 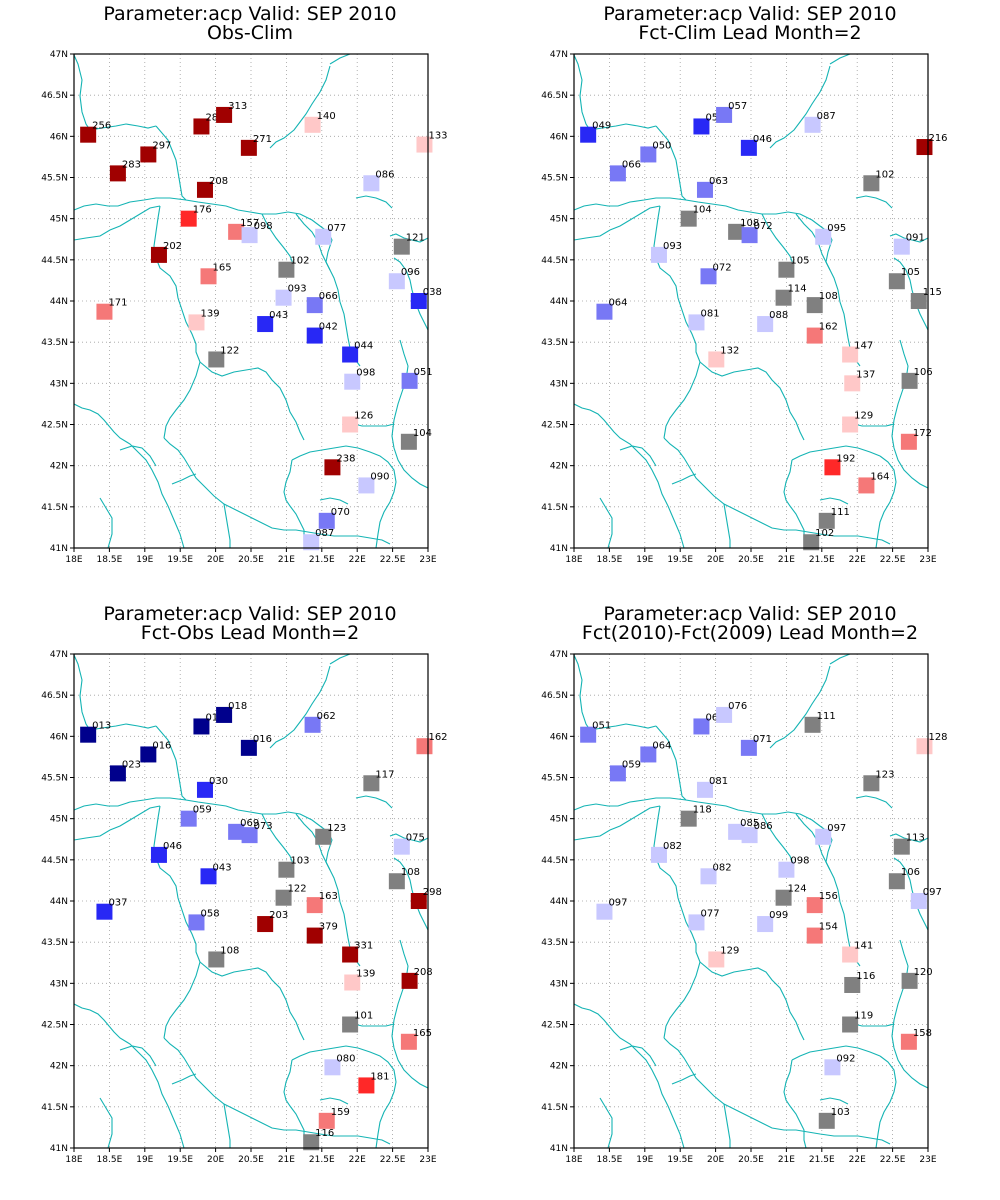 What do you see at coordinates (379, 476) in the screenshot?
I see `station-value: 090` at bounding box center [379, 476].